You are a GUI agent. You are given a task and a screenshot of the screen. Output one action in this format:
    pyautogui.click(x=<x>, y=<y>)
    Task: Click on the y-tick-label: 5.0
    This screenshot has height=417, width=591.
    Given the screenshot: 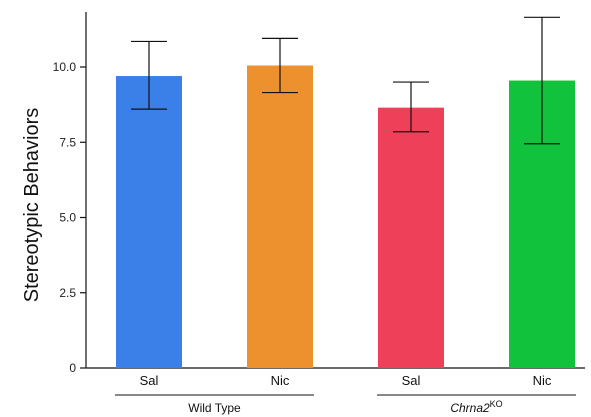 What is the action you would take?
    pyautogui.click(x=67, y=218)
    